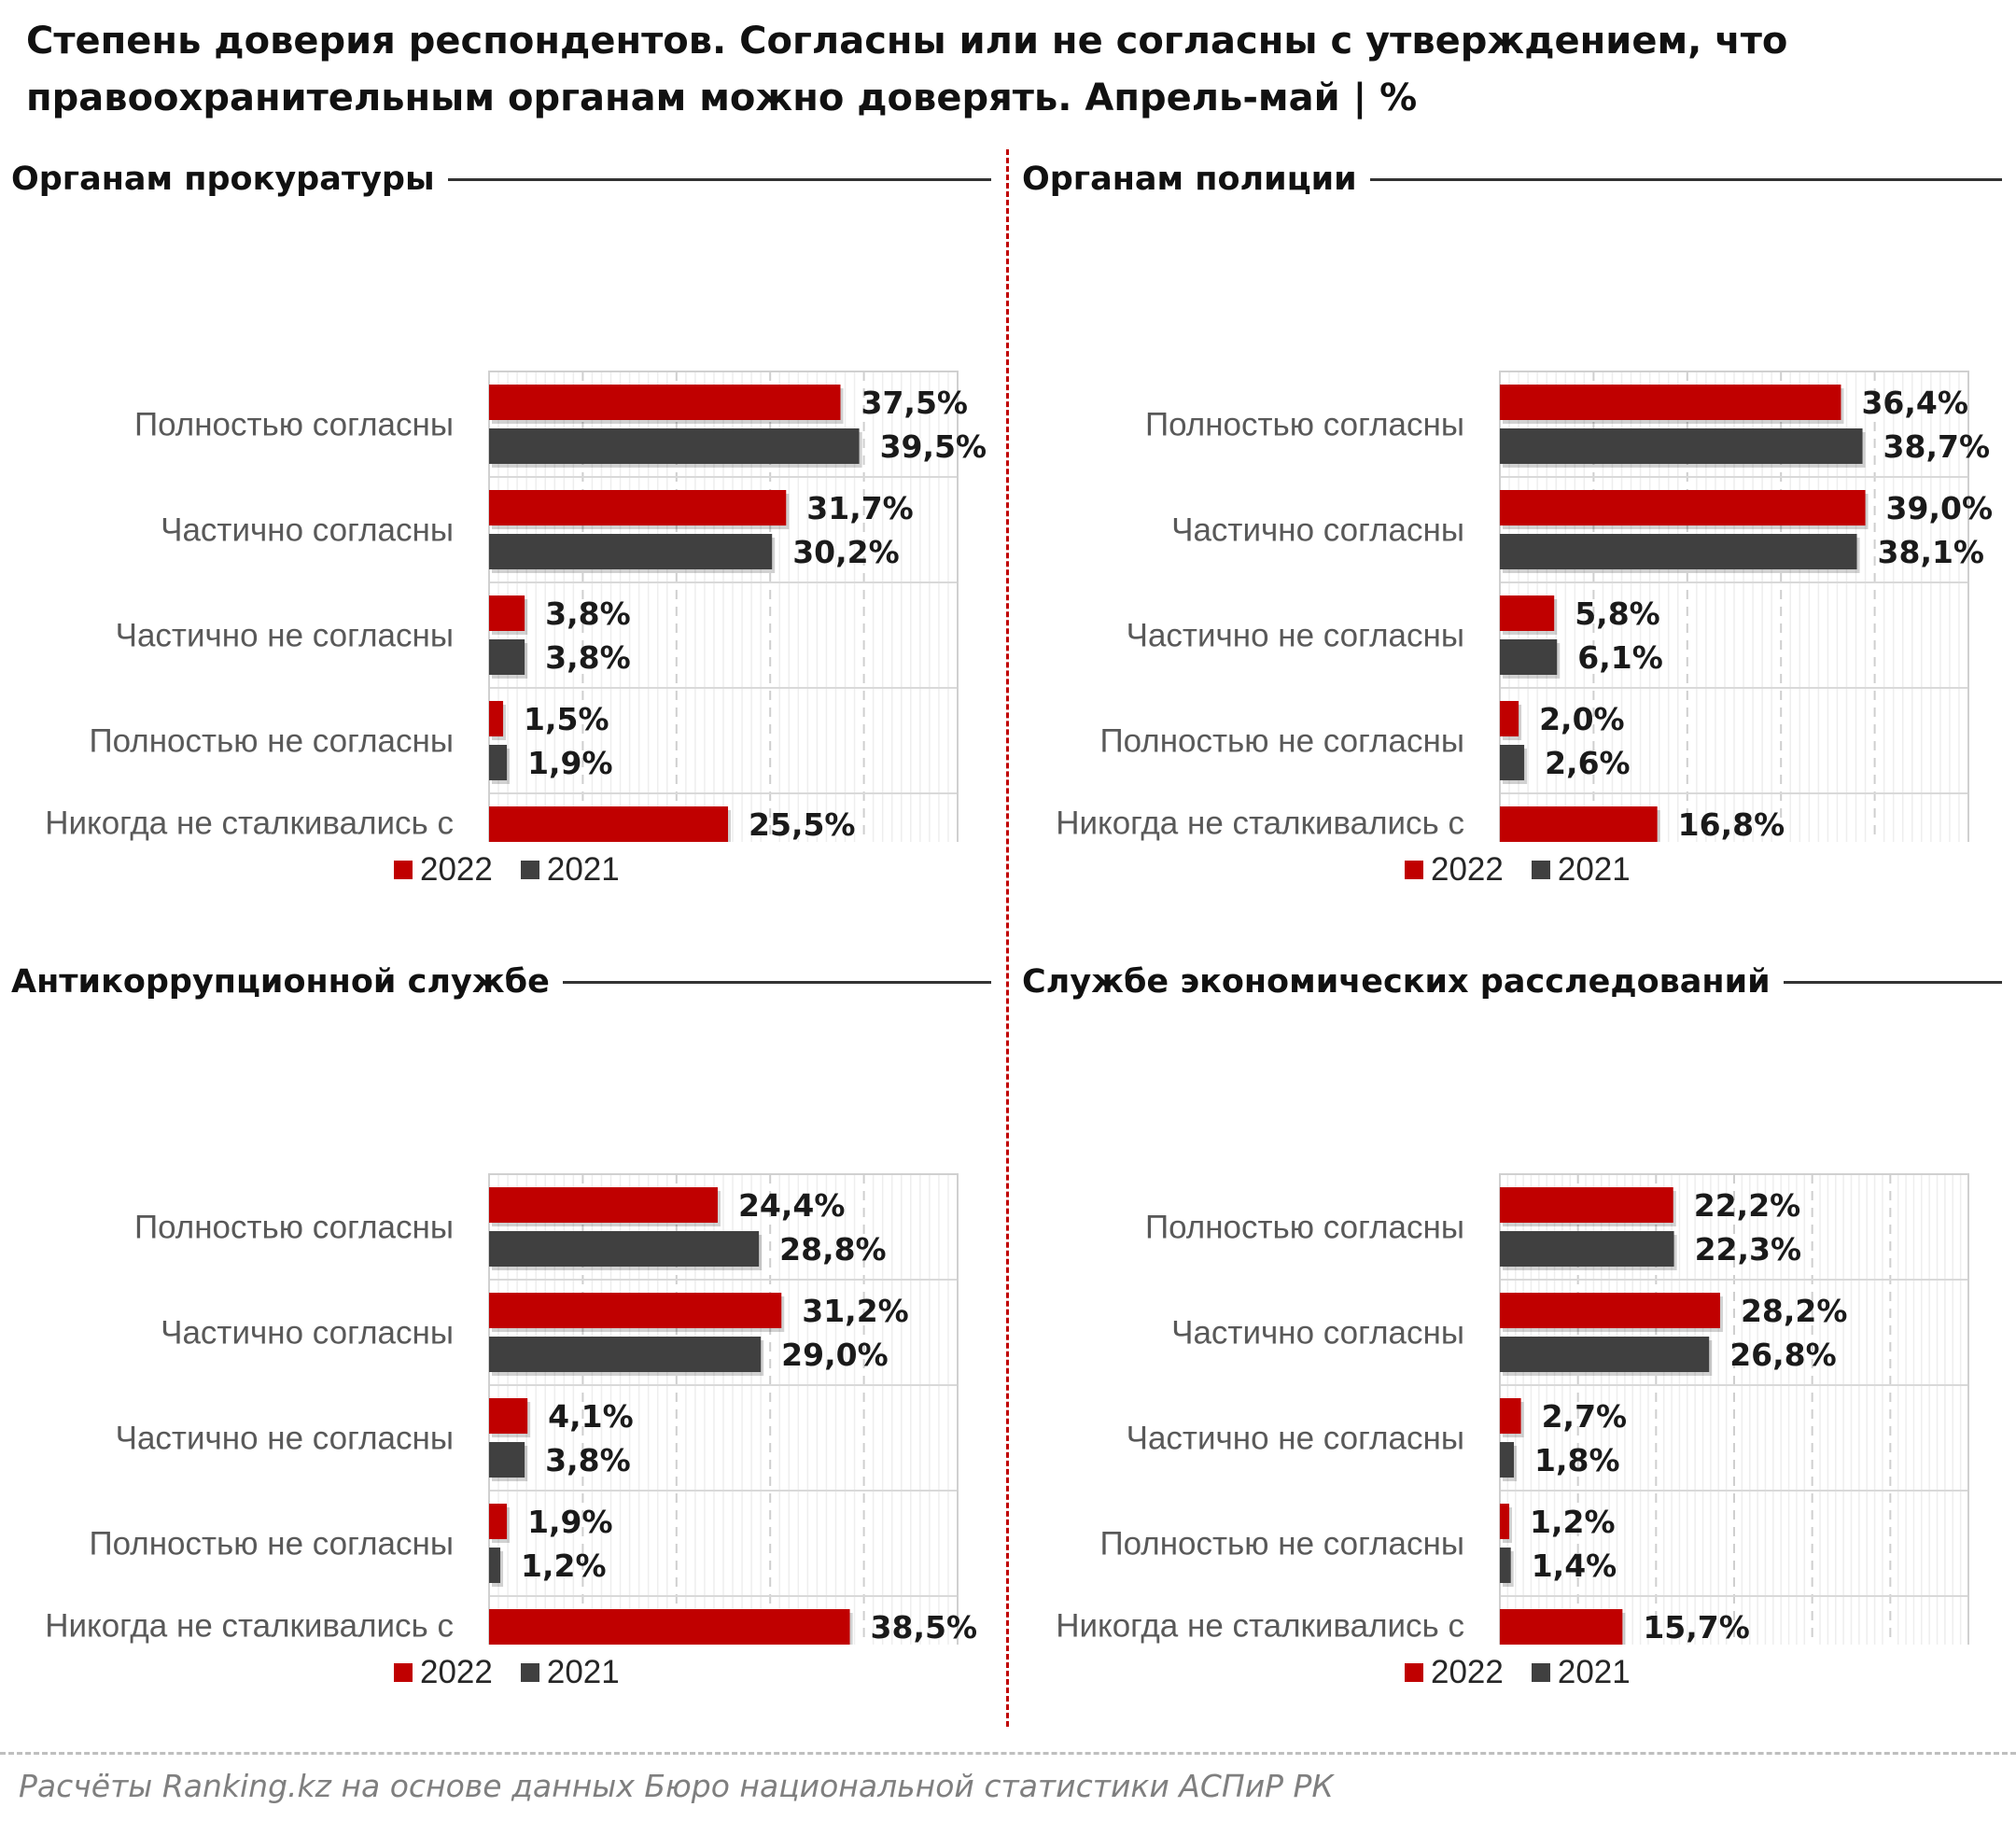 The width and height of the screenshot is (2016, 1821). What do you see at coordinates (566, 719) in the screenshot?
I see `data-label: 1,5%` at bounding box center [566, 719].